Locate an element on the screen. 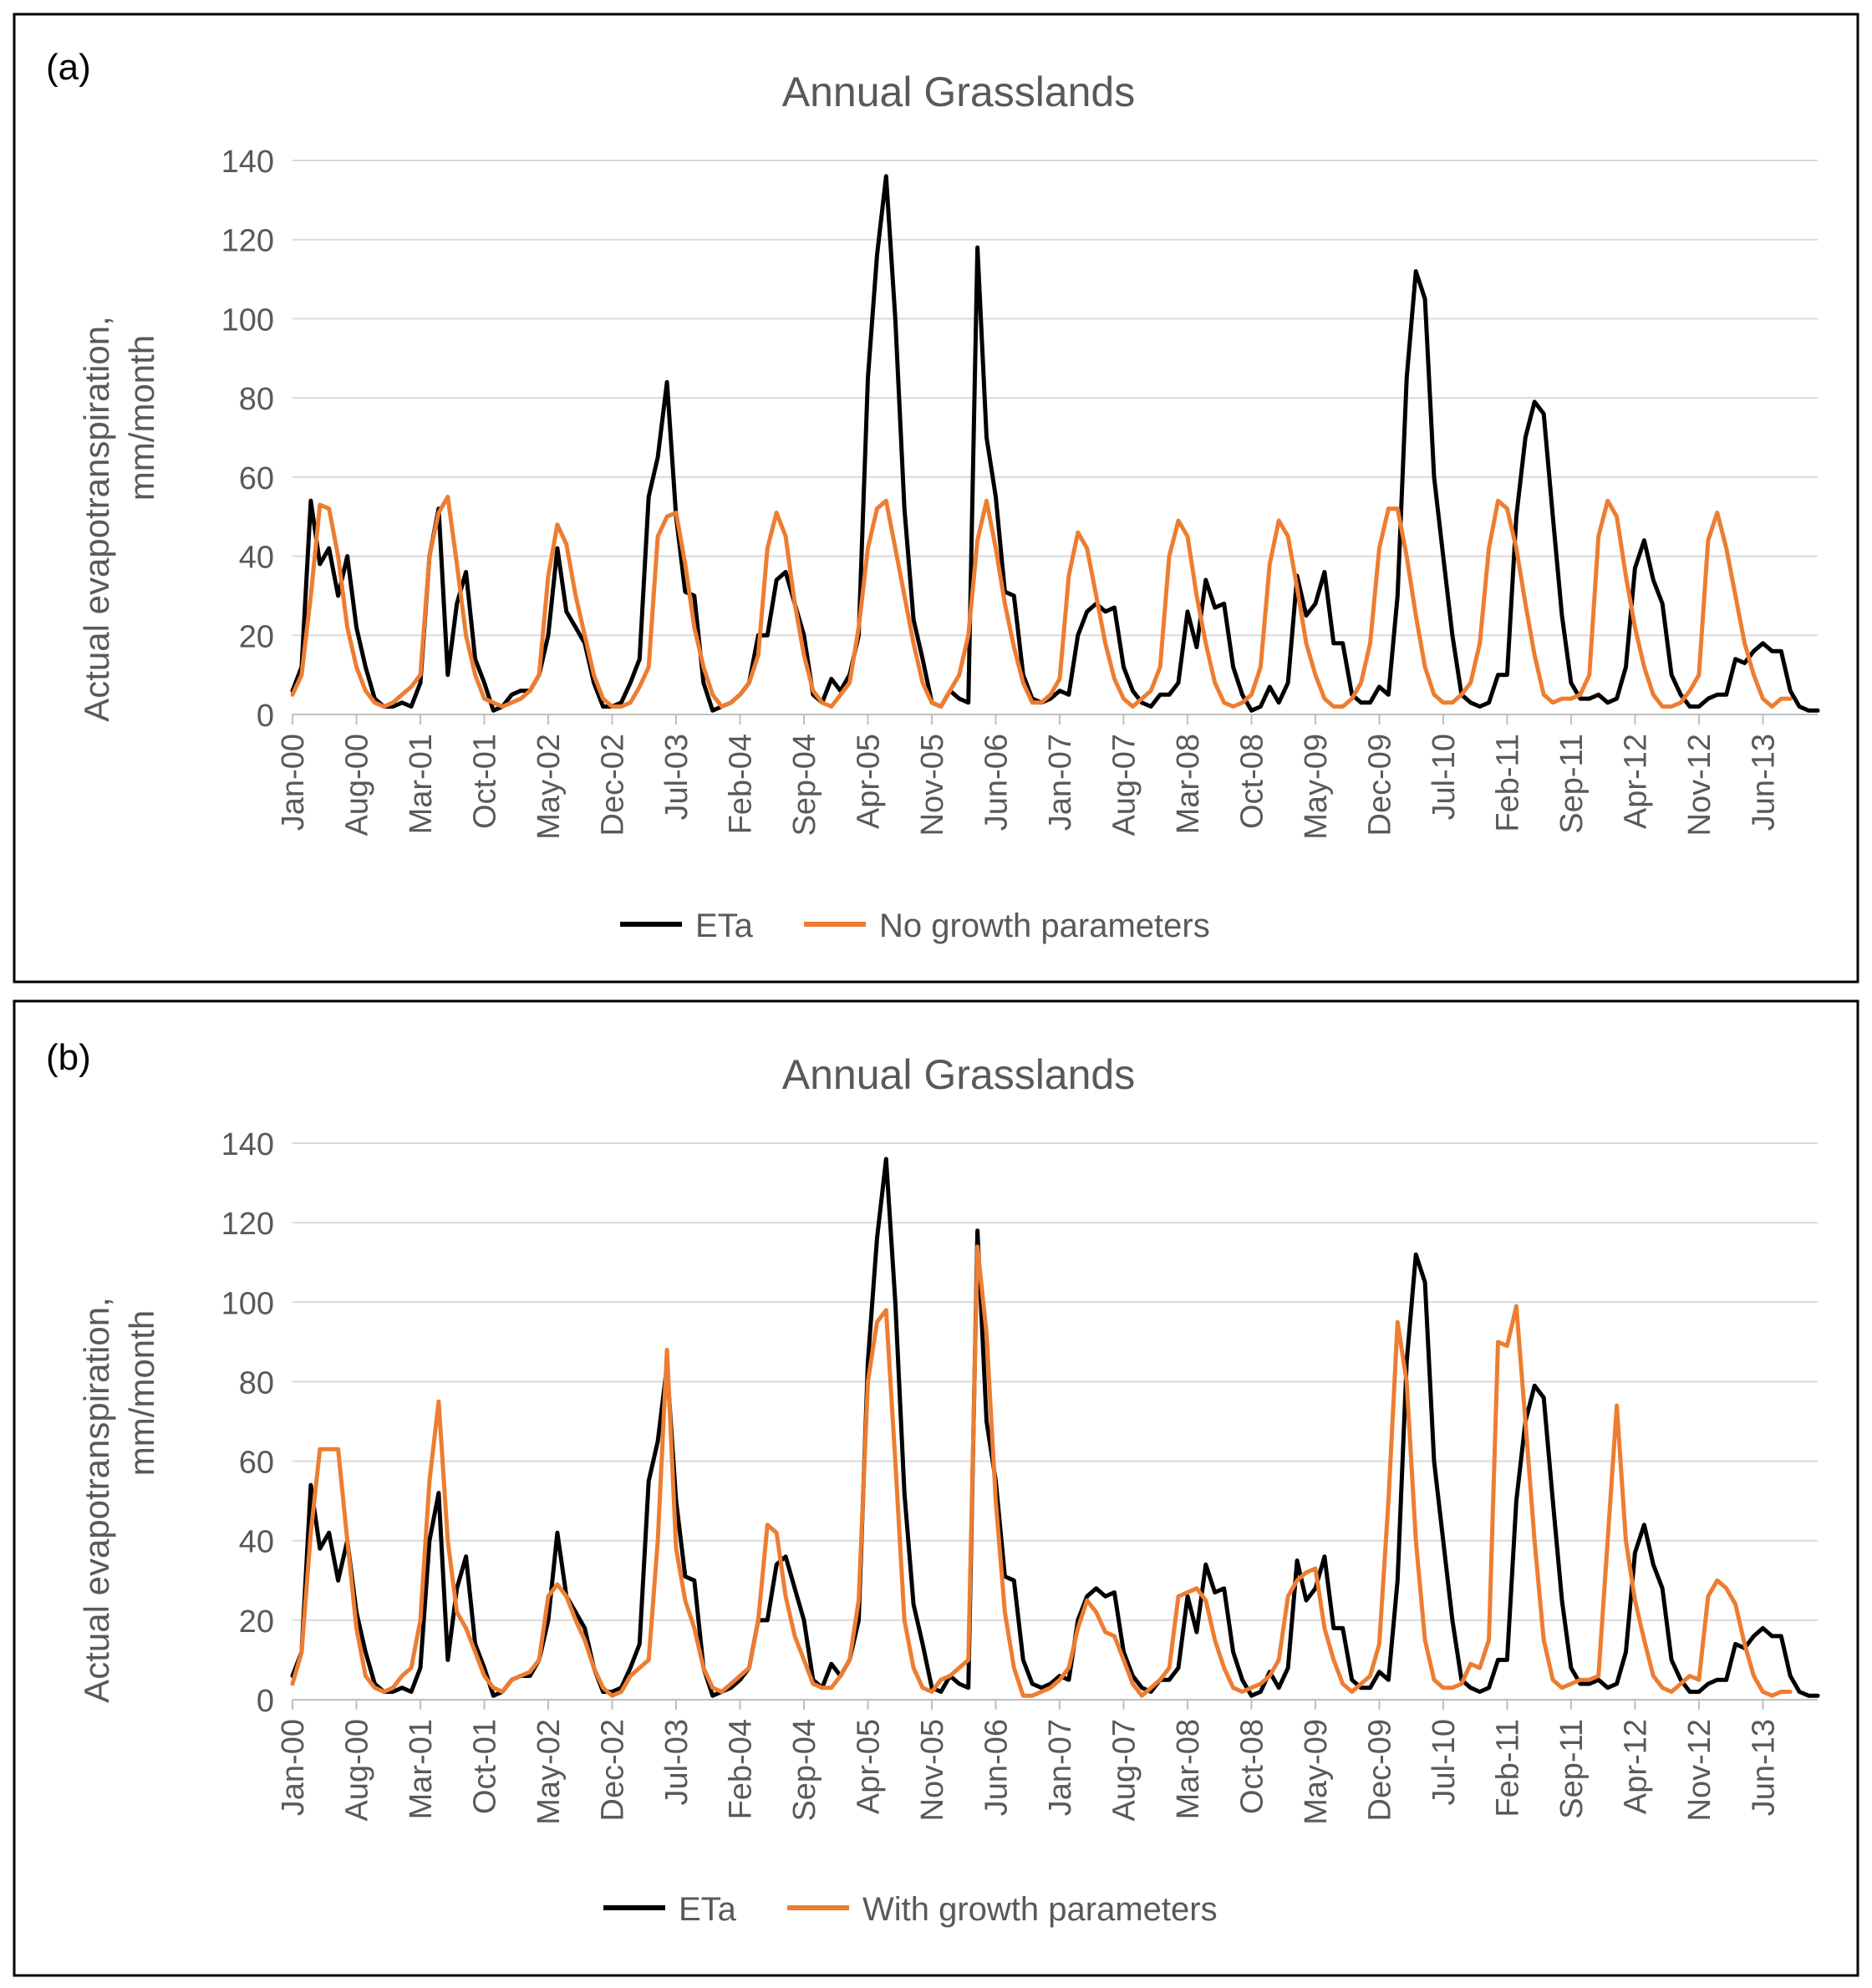  panel-b-ylabel: Actual evapotranspiration, mm/month is located at coordinates (119, 1500).